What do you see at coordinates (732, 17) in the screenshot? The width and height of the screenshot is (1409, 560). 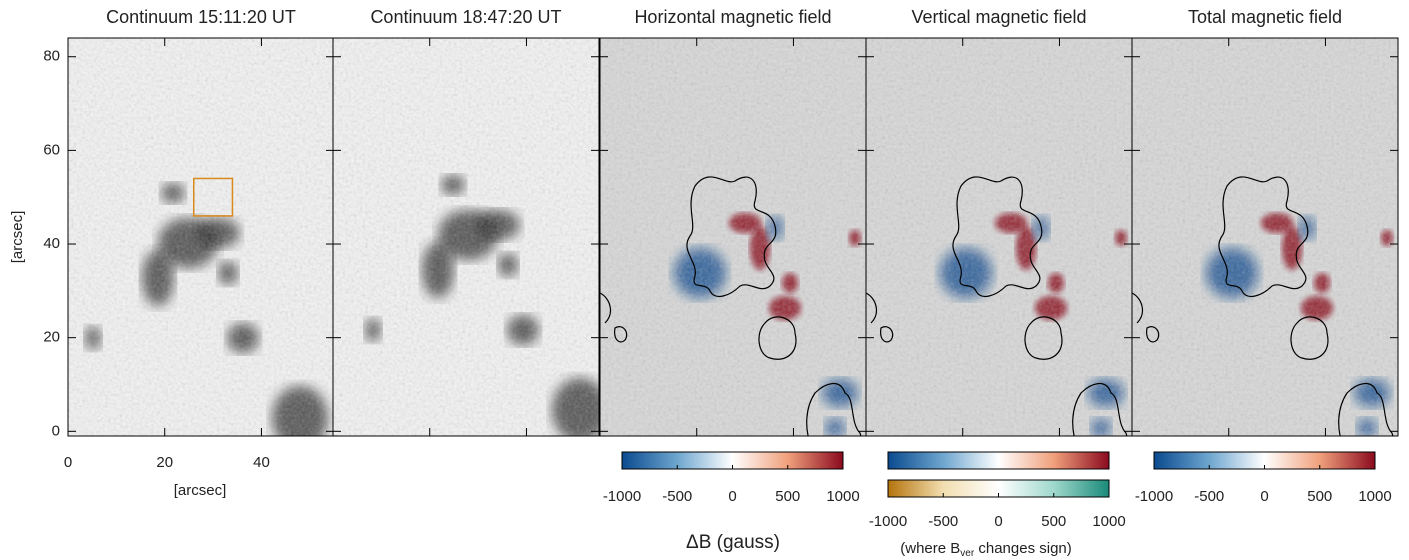 I see `panel-title: Horizontal magnetic field` at bounding box center [732, 17].